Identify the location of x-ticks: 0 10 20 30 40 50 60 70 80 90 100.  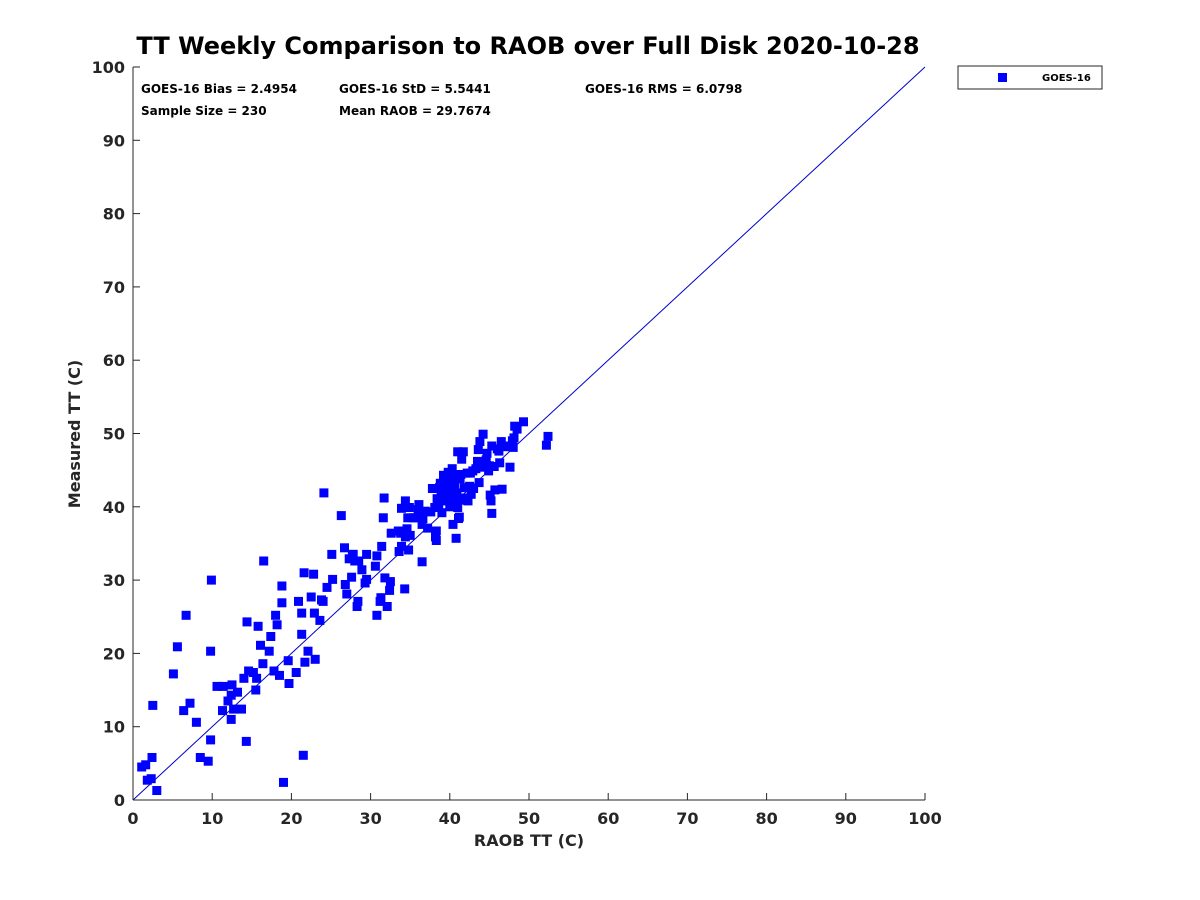
(534, 810).